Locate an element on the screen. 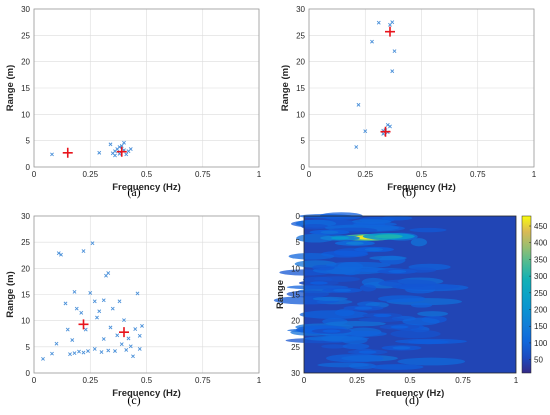  y-axis-label: Range is located at coordinates (280, 294).